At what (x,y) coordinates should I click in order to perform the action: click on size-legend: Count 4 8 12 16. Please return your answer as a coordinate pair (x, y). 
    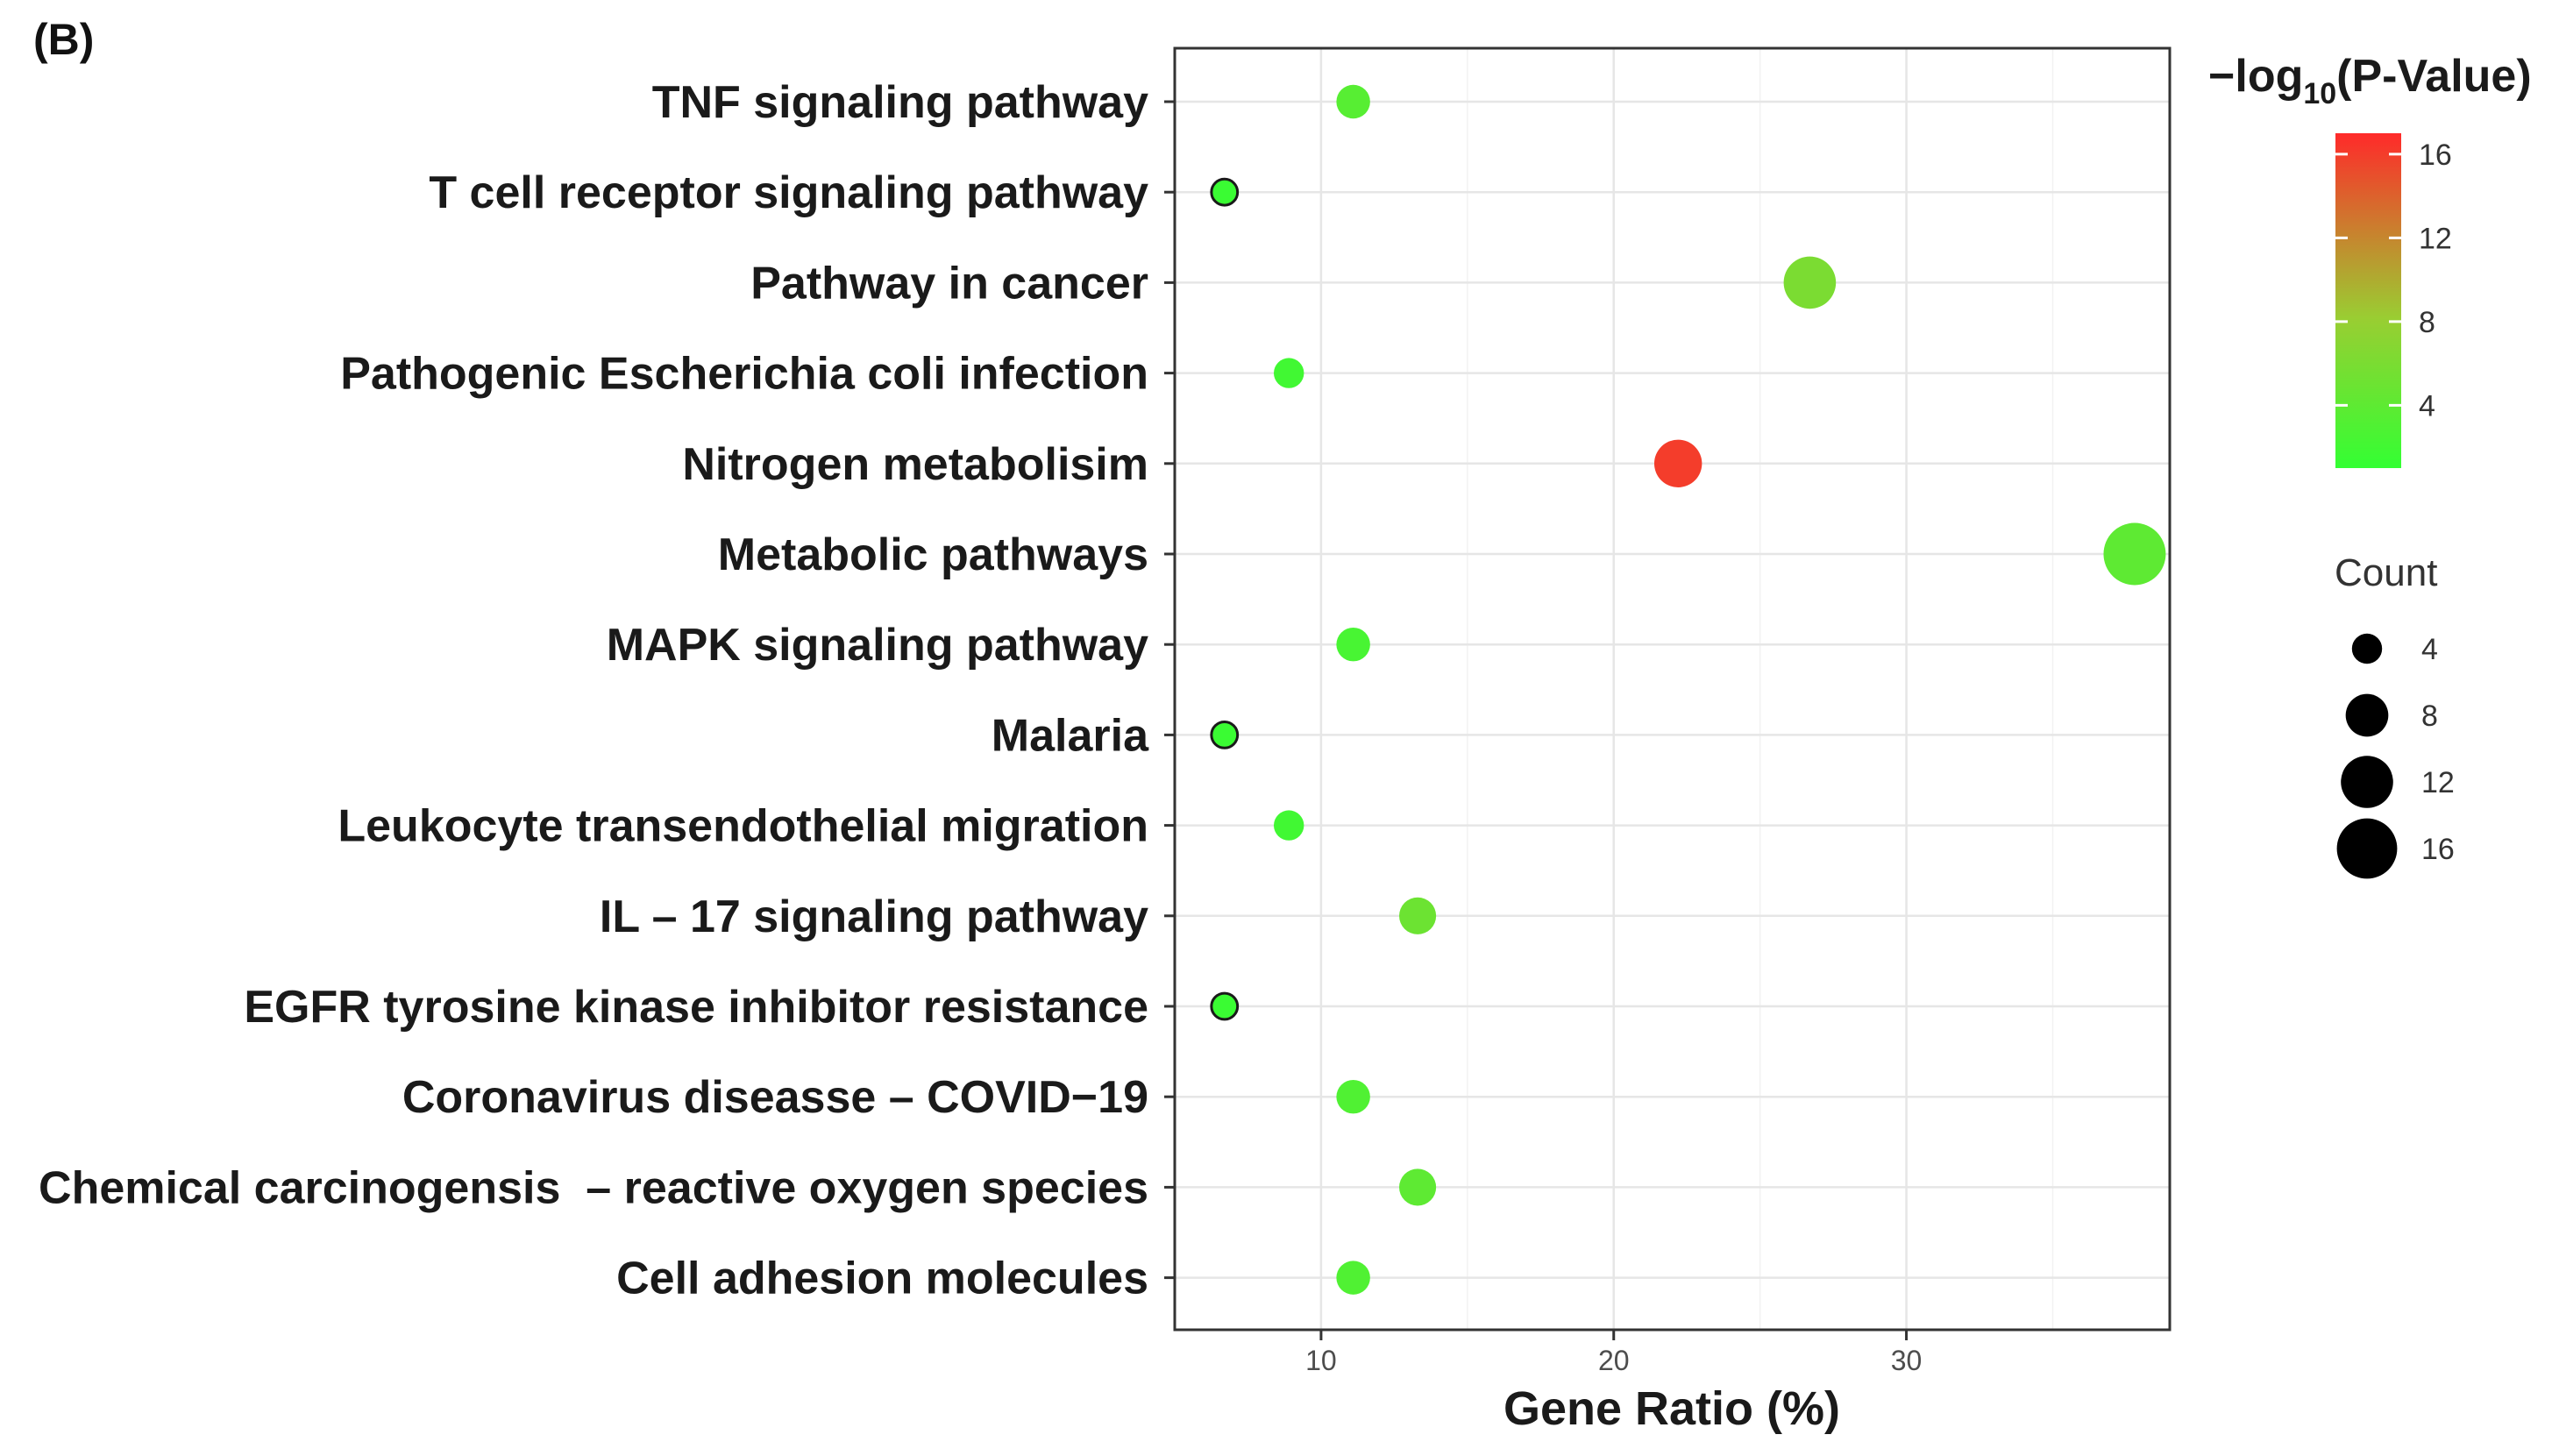
    Looking at the image, I should click on (2395, 715).